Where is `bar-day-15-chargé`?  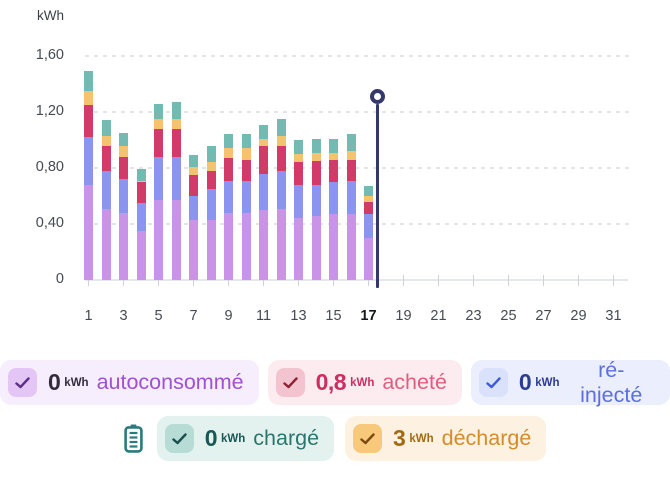 bar-day-15-chargé is located at coordinates (333, 145).